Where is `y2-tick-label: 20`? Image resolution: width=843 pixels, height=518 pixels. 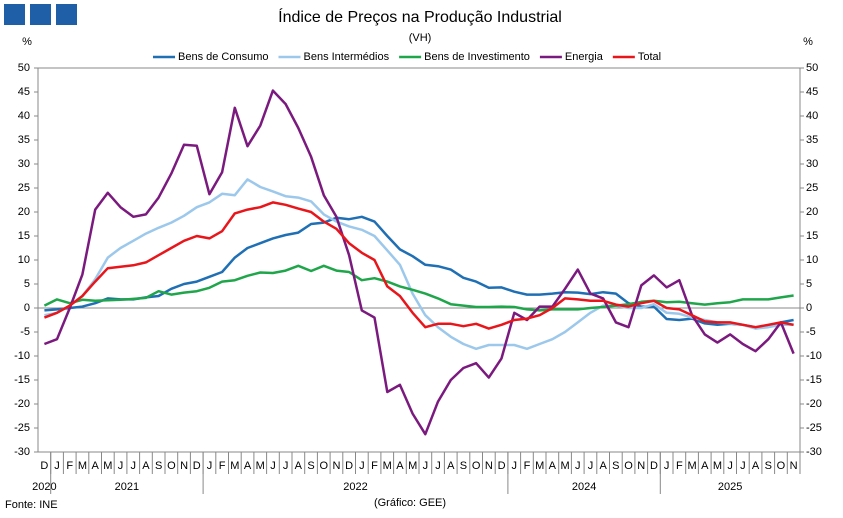 y2-tick-label: 20 is located at coordinates (812, 212).